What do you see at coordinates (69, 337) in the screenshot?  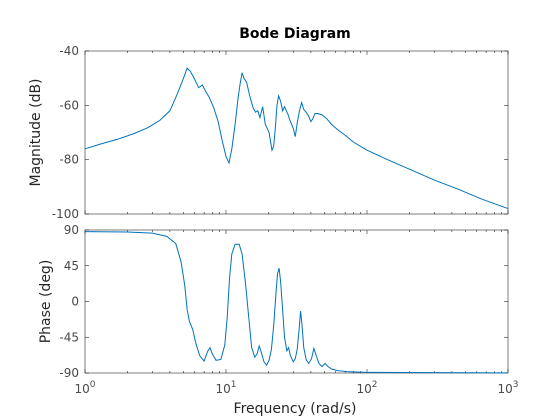 I see `phase-y-tick-label: -45` at bounding box center [69, 337].